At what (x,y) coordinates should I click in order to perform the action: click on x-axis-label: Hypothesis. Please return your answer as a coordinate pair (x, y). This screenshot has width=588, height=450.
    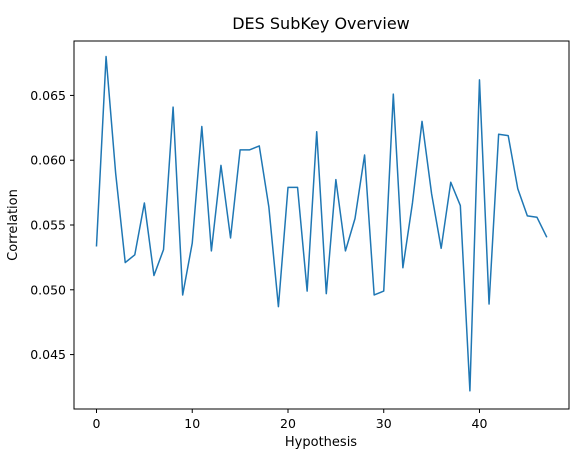
    Looking at the image, I should click on (321, 442).